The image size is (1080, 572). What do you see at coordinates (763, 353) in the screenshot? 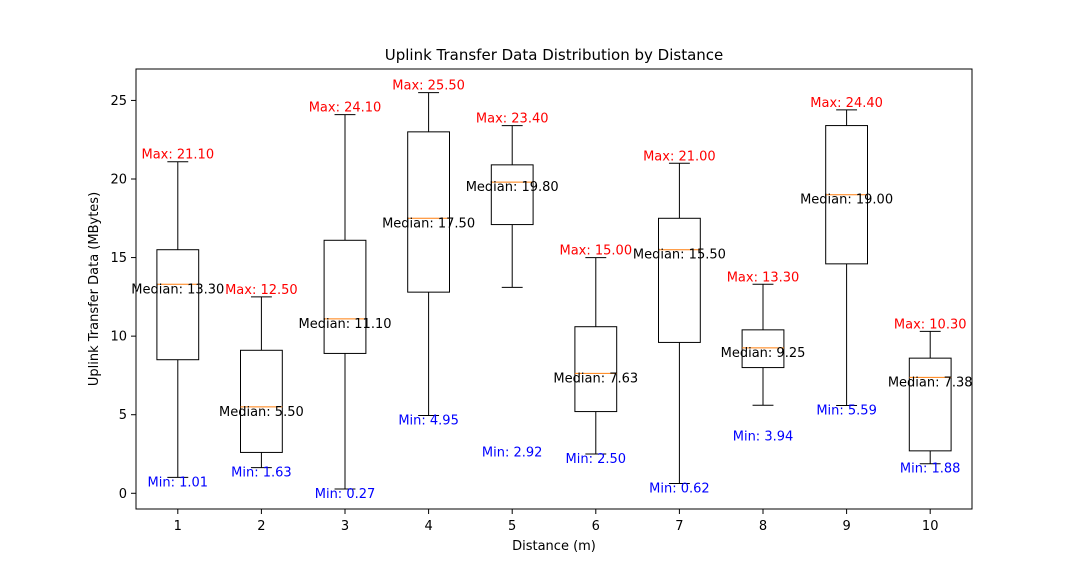
I see `median-label: Median: 9.25` at bounding box center [763, 353].